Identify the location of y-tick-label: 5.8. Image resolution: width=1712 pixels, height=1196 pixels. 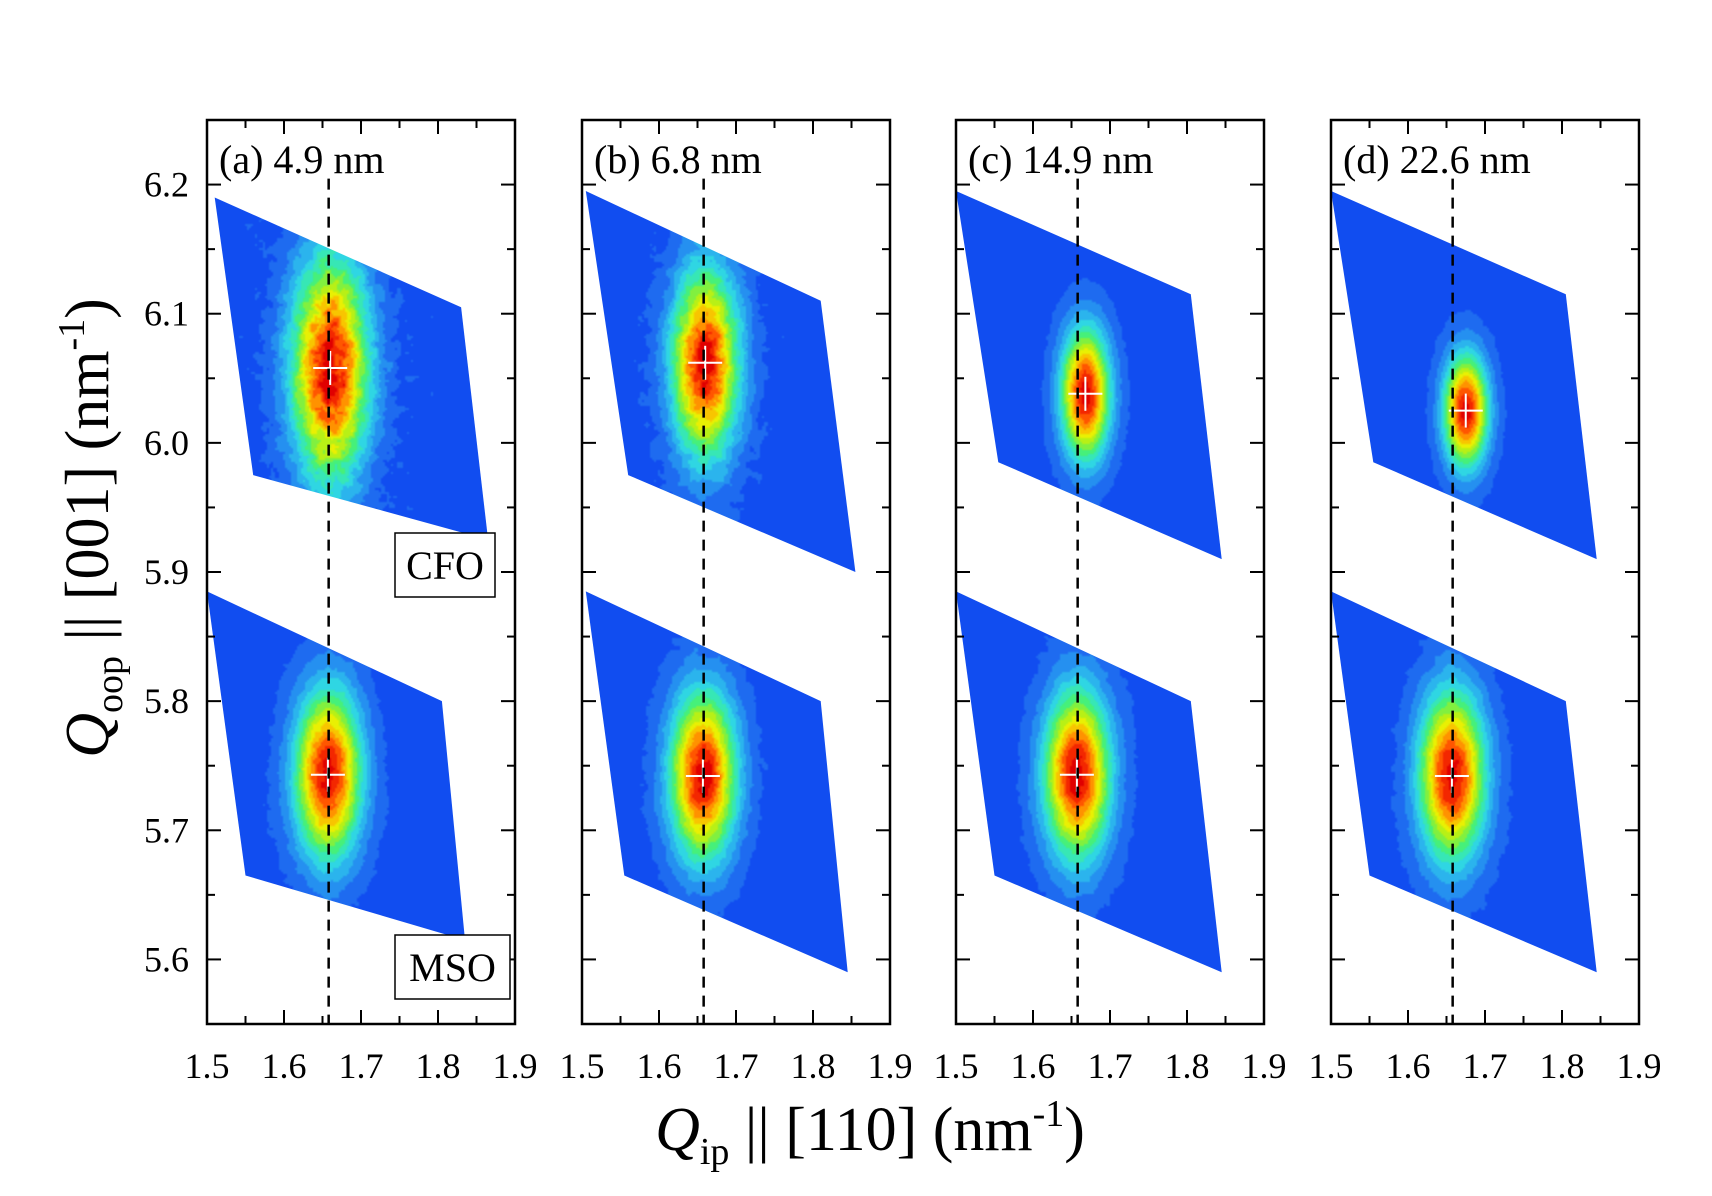
(166, 701).